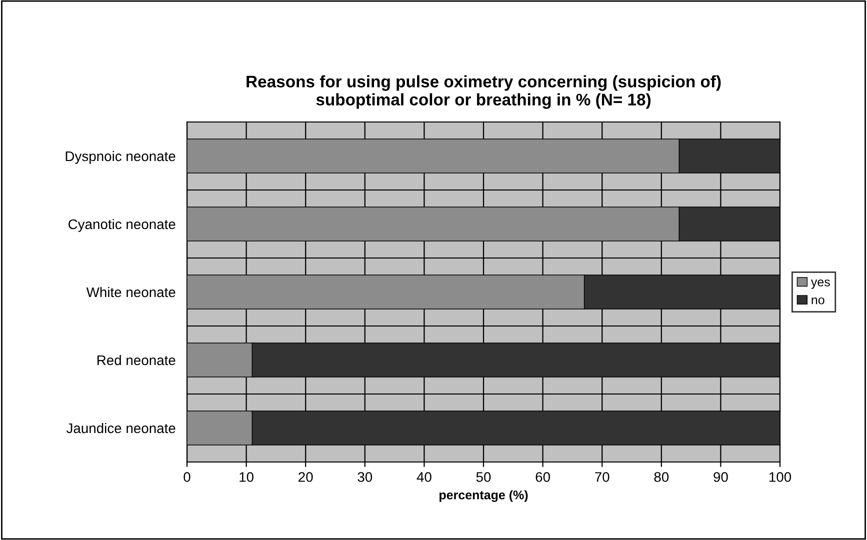 This screenshot has height=540, width=867. Describe the element at coordinates (484, 496) in the screenshot. I see `x-axis-title: percentage (%)` at that location.